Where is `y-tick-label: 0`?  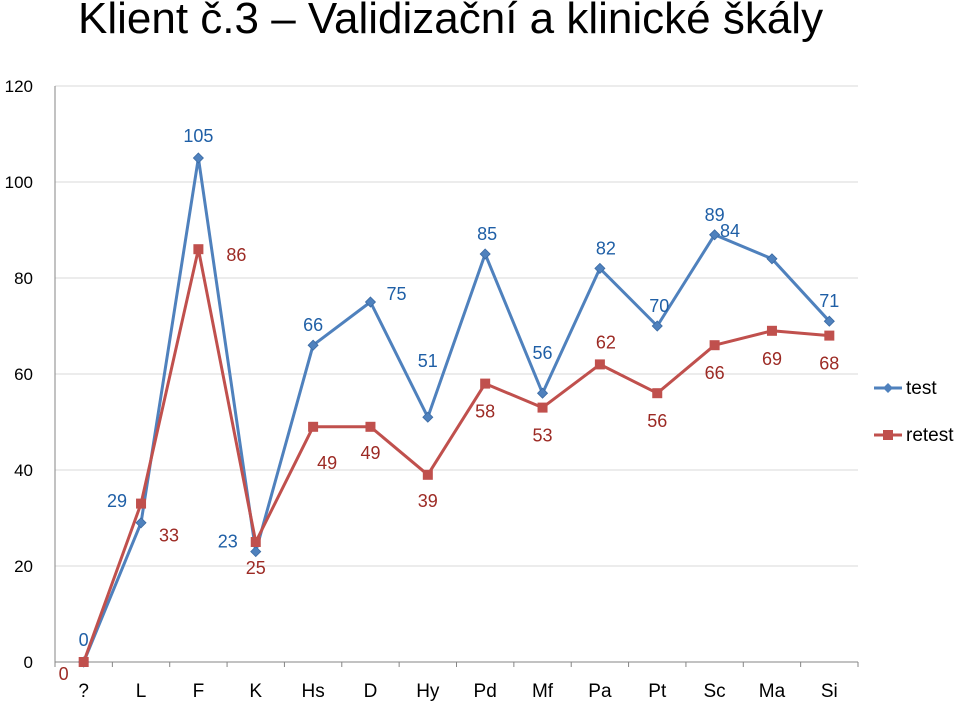 y-tick-label: 0 is located at coordinates (28, 662).